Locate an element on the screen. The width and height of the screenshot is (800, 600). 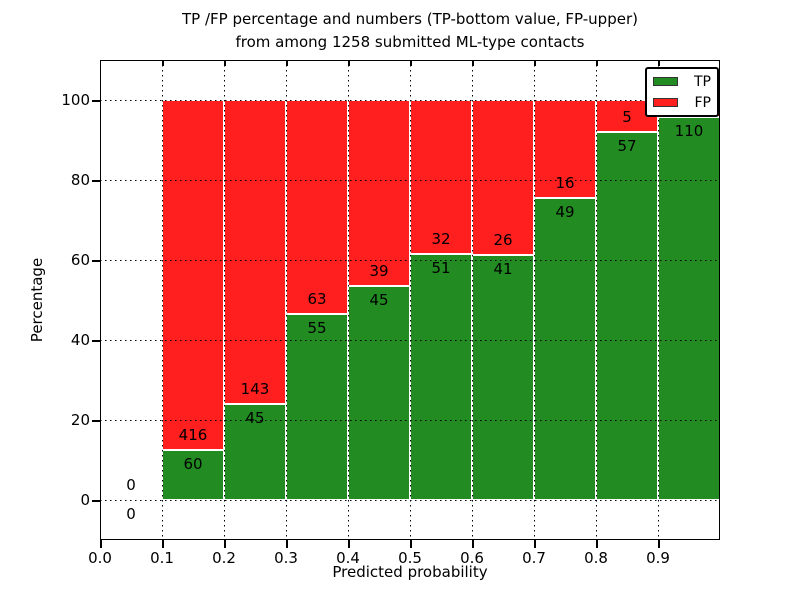
fp-count-label: 63 is located at coordinates (317, 298).